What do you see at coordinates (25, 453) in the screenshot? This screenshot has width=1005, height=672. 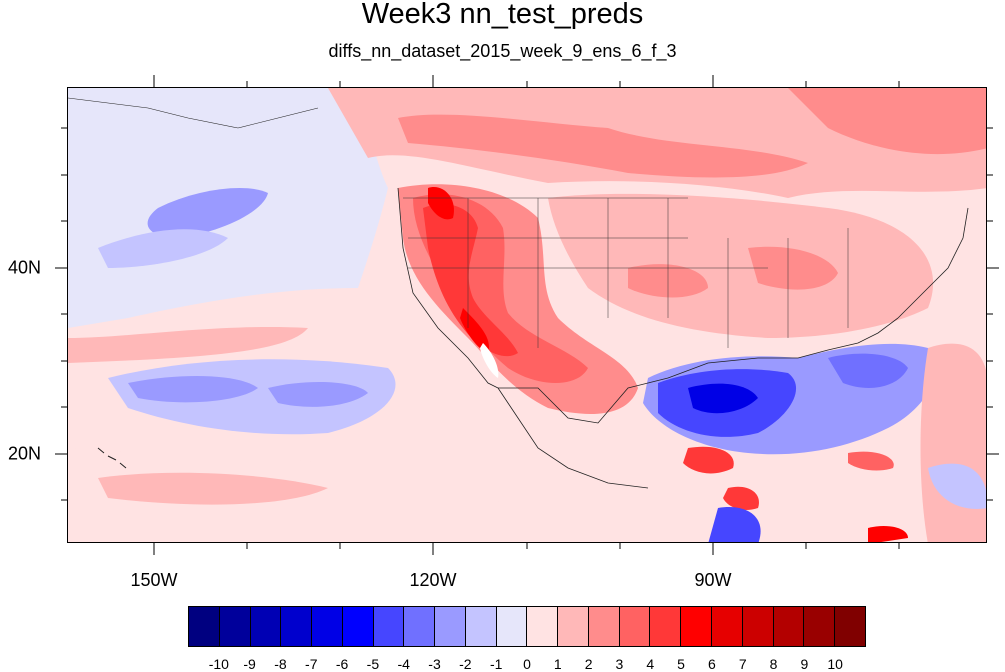 I see `lat-label-20n: 20N` at bounding box center [25, 453].